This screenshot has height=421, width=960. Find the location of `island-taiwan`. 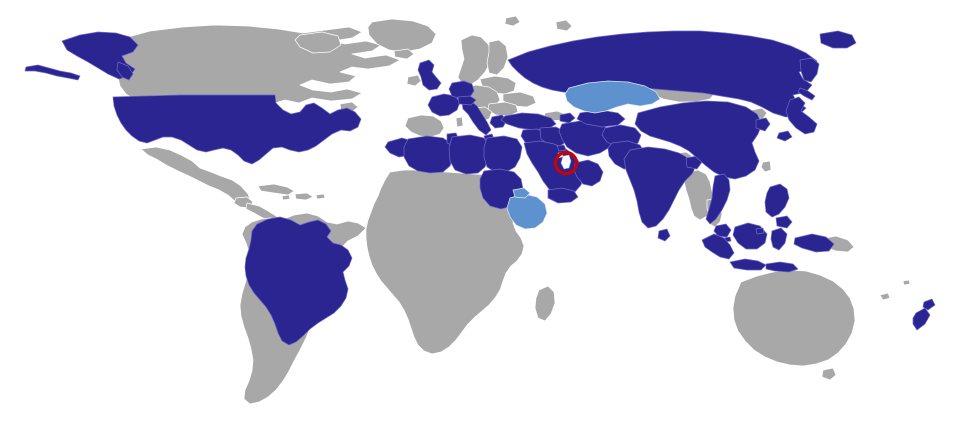

island-taiwan is located at coordinates (766, 166).